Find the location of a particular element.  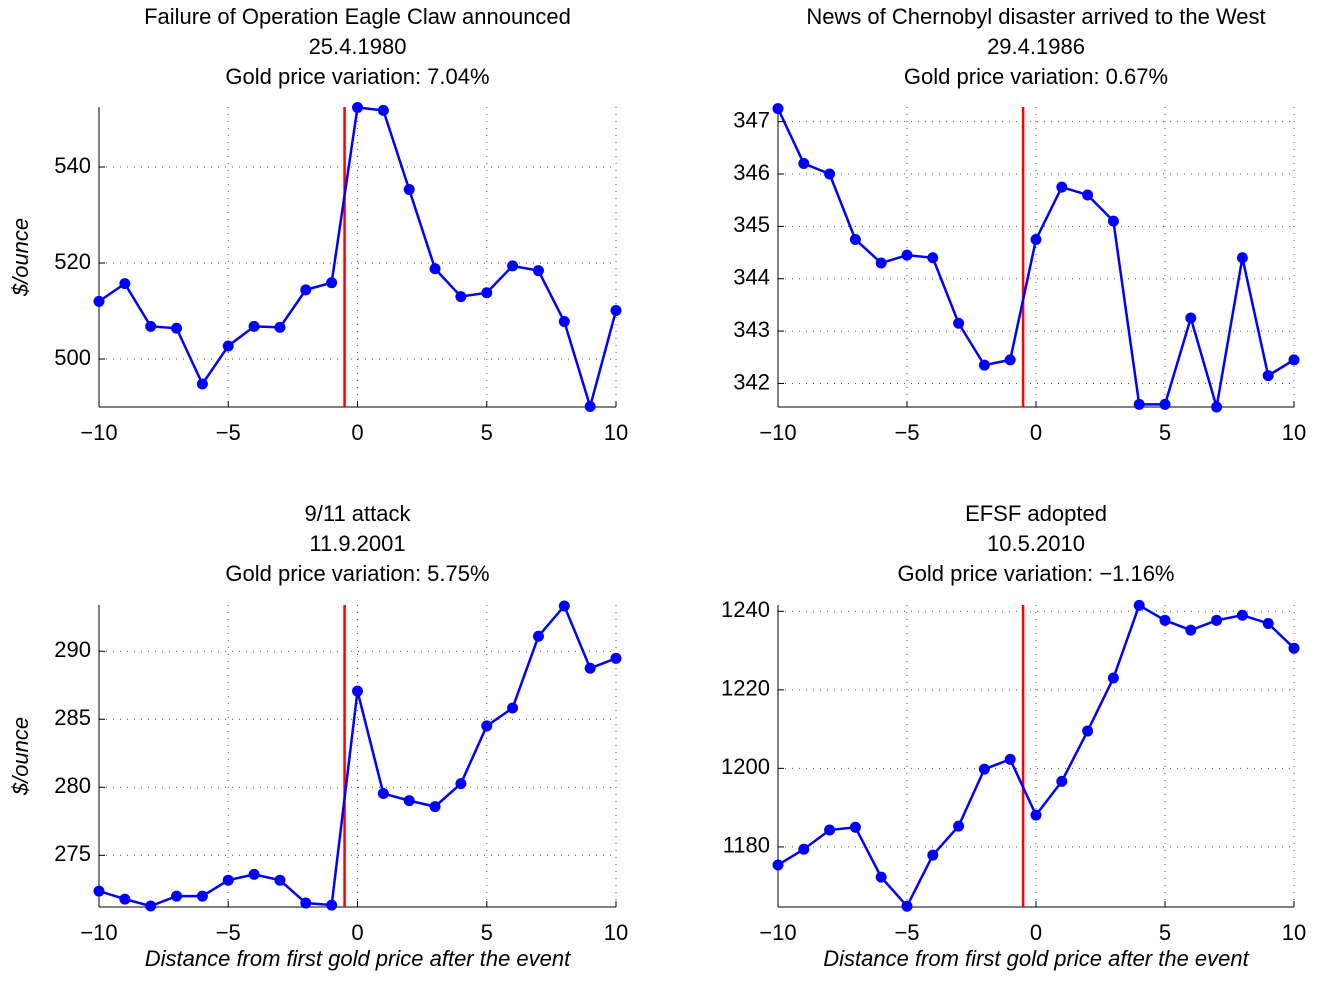

panel-title: 9/11 attack is located at coordinates (358, 513).